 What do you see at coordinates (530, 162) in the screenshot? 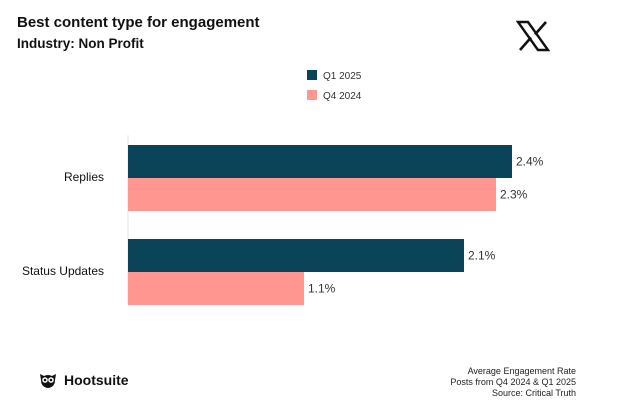
I see `data-label: 2.4%` at bounding box center [530, 162].